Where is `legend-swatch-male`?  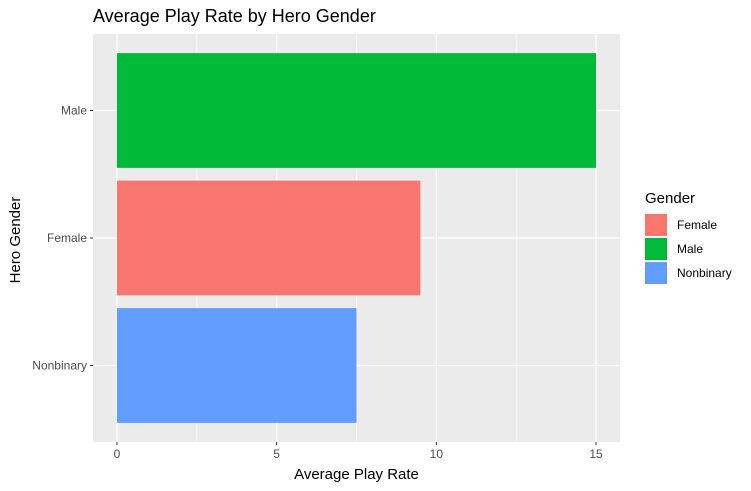
legend-swatch-male is located at coordinates (656, 249).